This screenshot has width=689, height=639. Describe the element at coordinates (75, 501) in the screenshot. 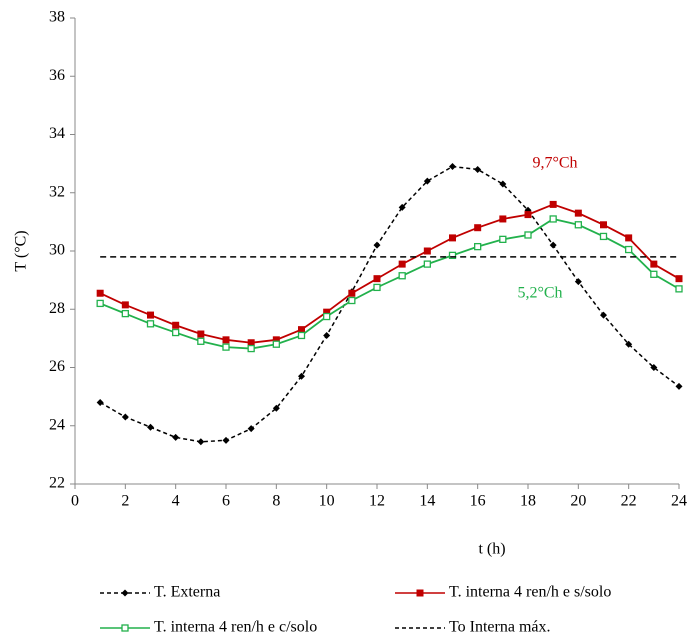

I see `x-tick-label: 0` at that location.